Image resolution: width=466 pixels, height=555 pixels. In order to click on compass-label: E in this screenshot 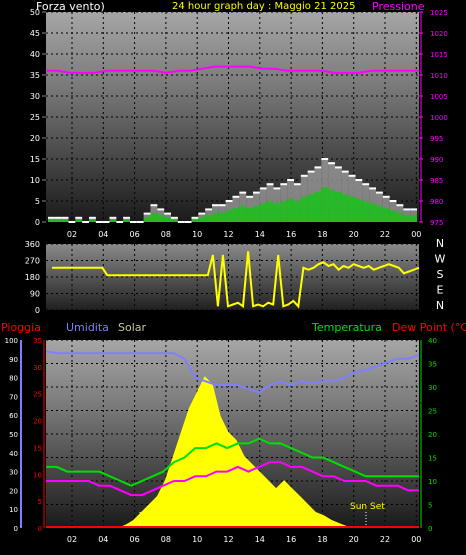, I will do `click(440, 290)`.